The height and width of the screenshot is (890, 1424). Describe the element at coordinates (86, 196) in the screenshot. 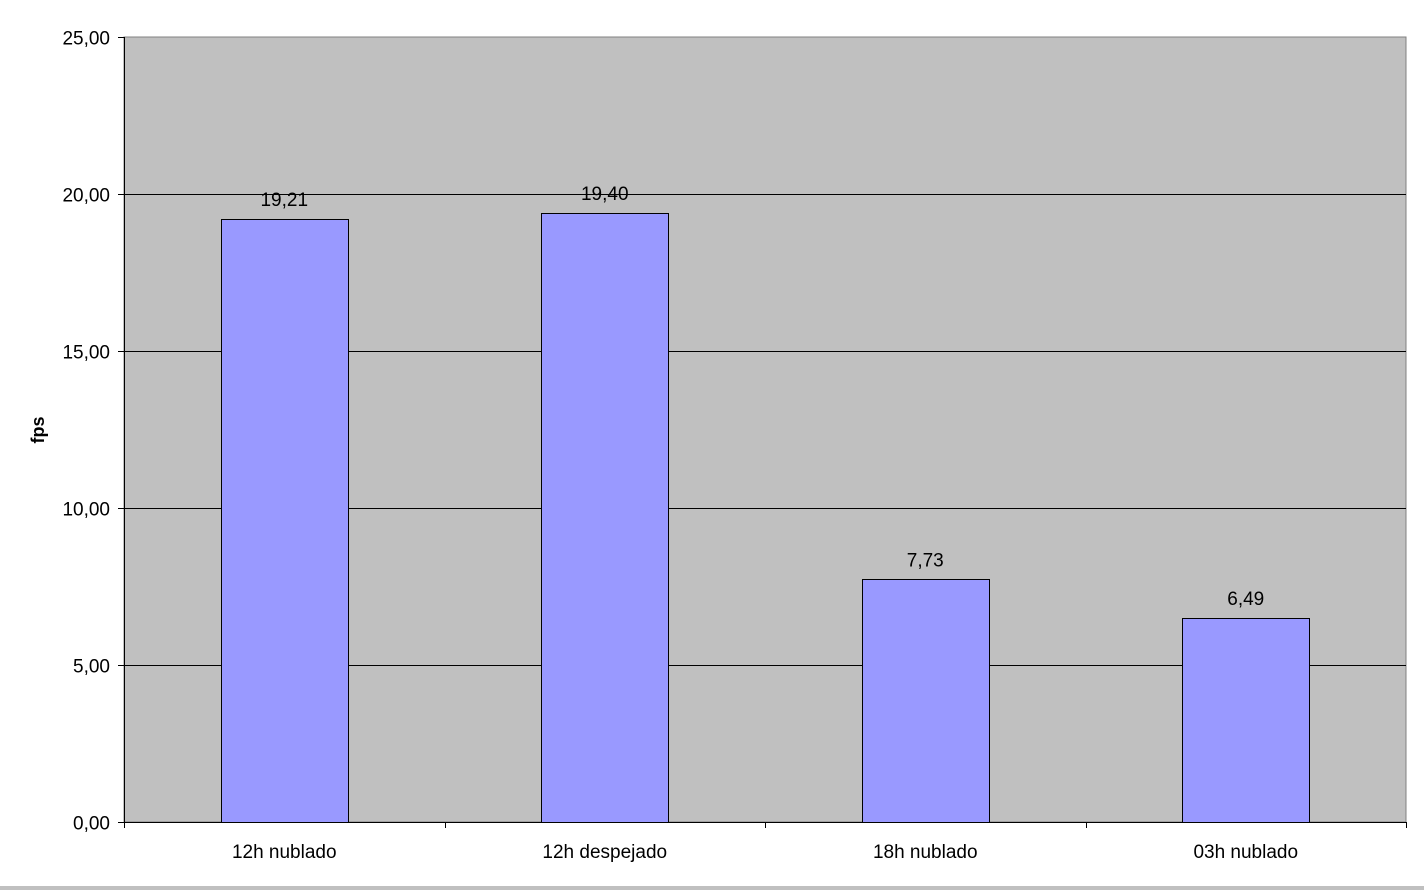

I see `y-tick-label: 20,00` at that location.